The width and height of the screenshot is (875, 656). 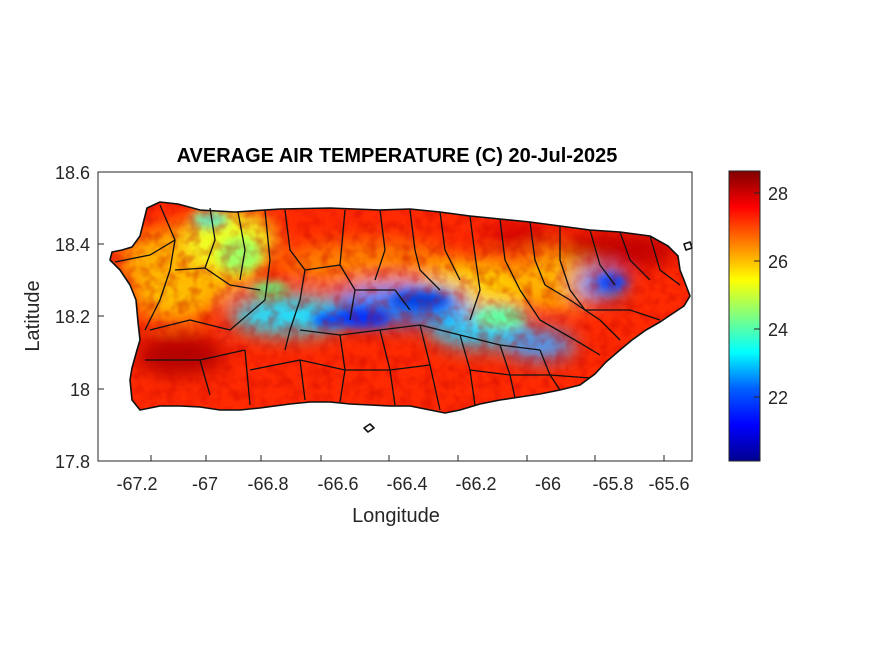 What do you see at coordinates (136, 484) in the screenshot?
I see `x-tick-label: -67.2` at bounding box center [136, 484].